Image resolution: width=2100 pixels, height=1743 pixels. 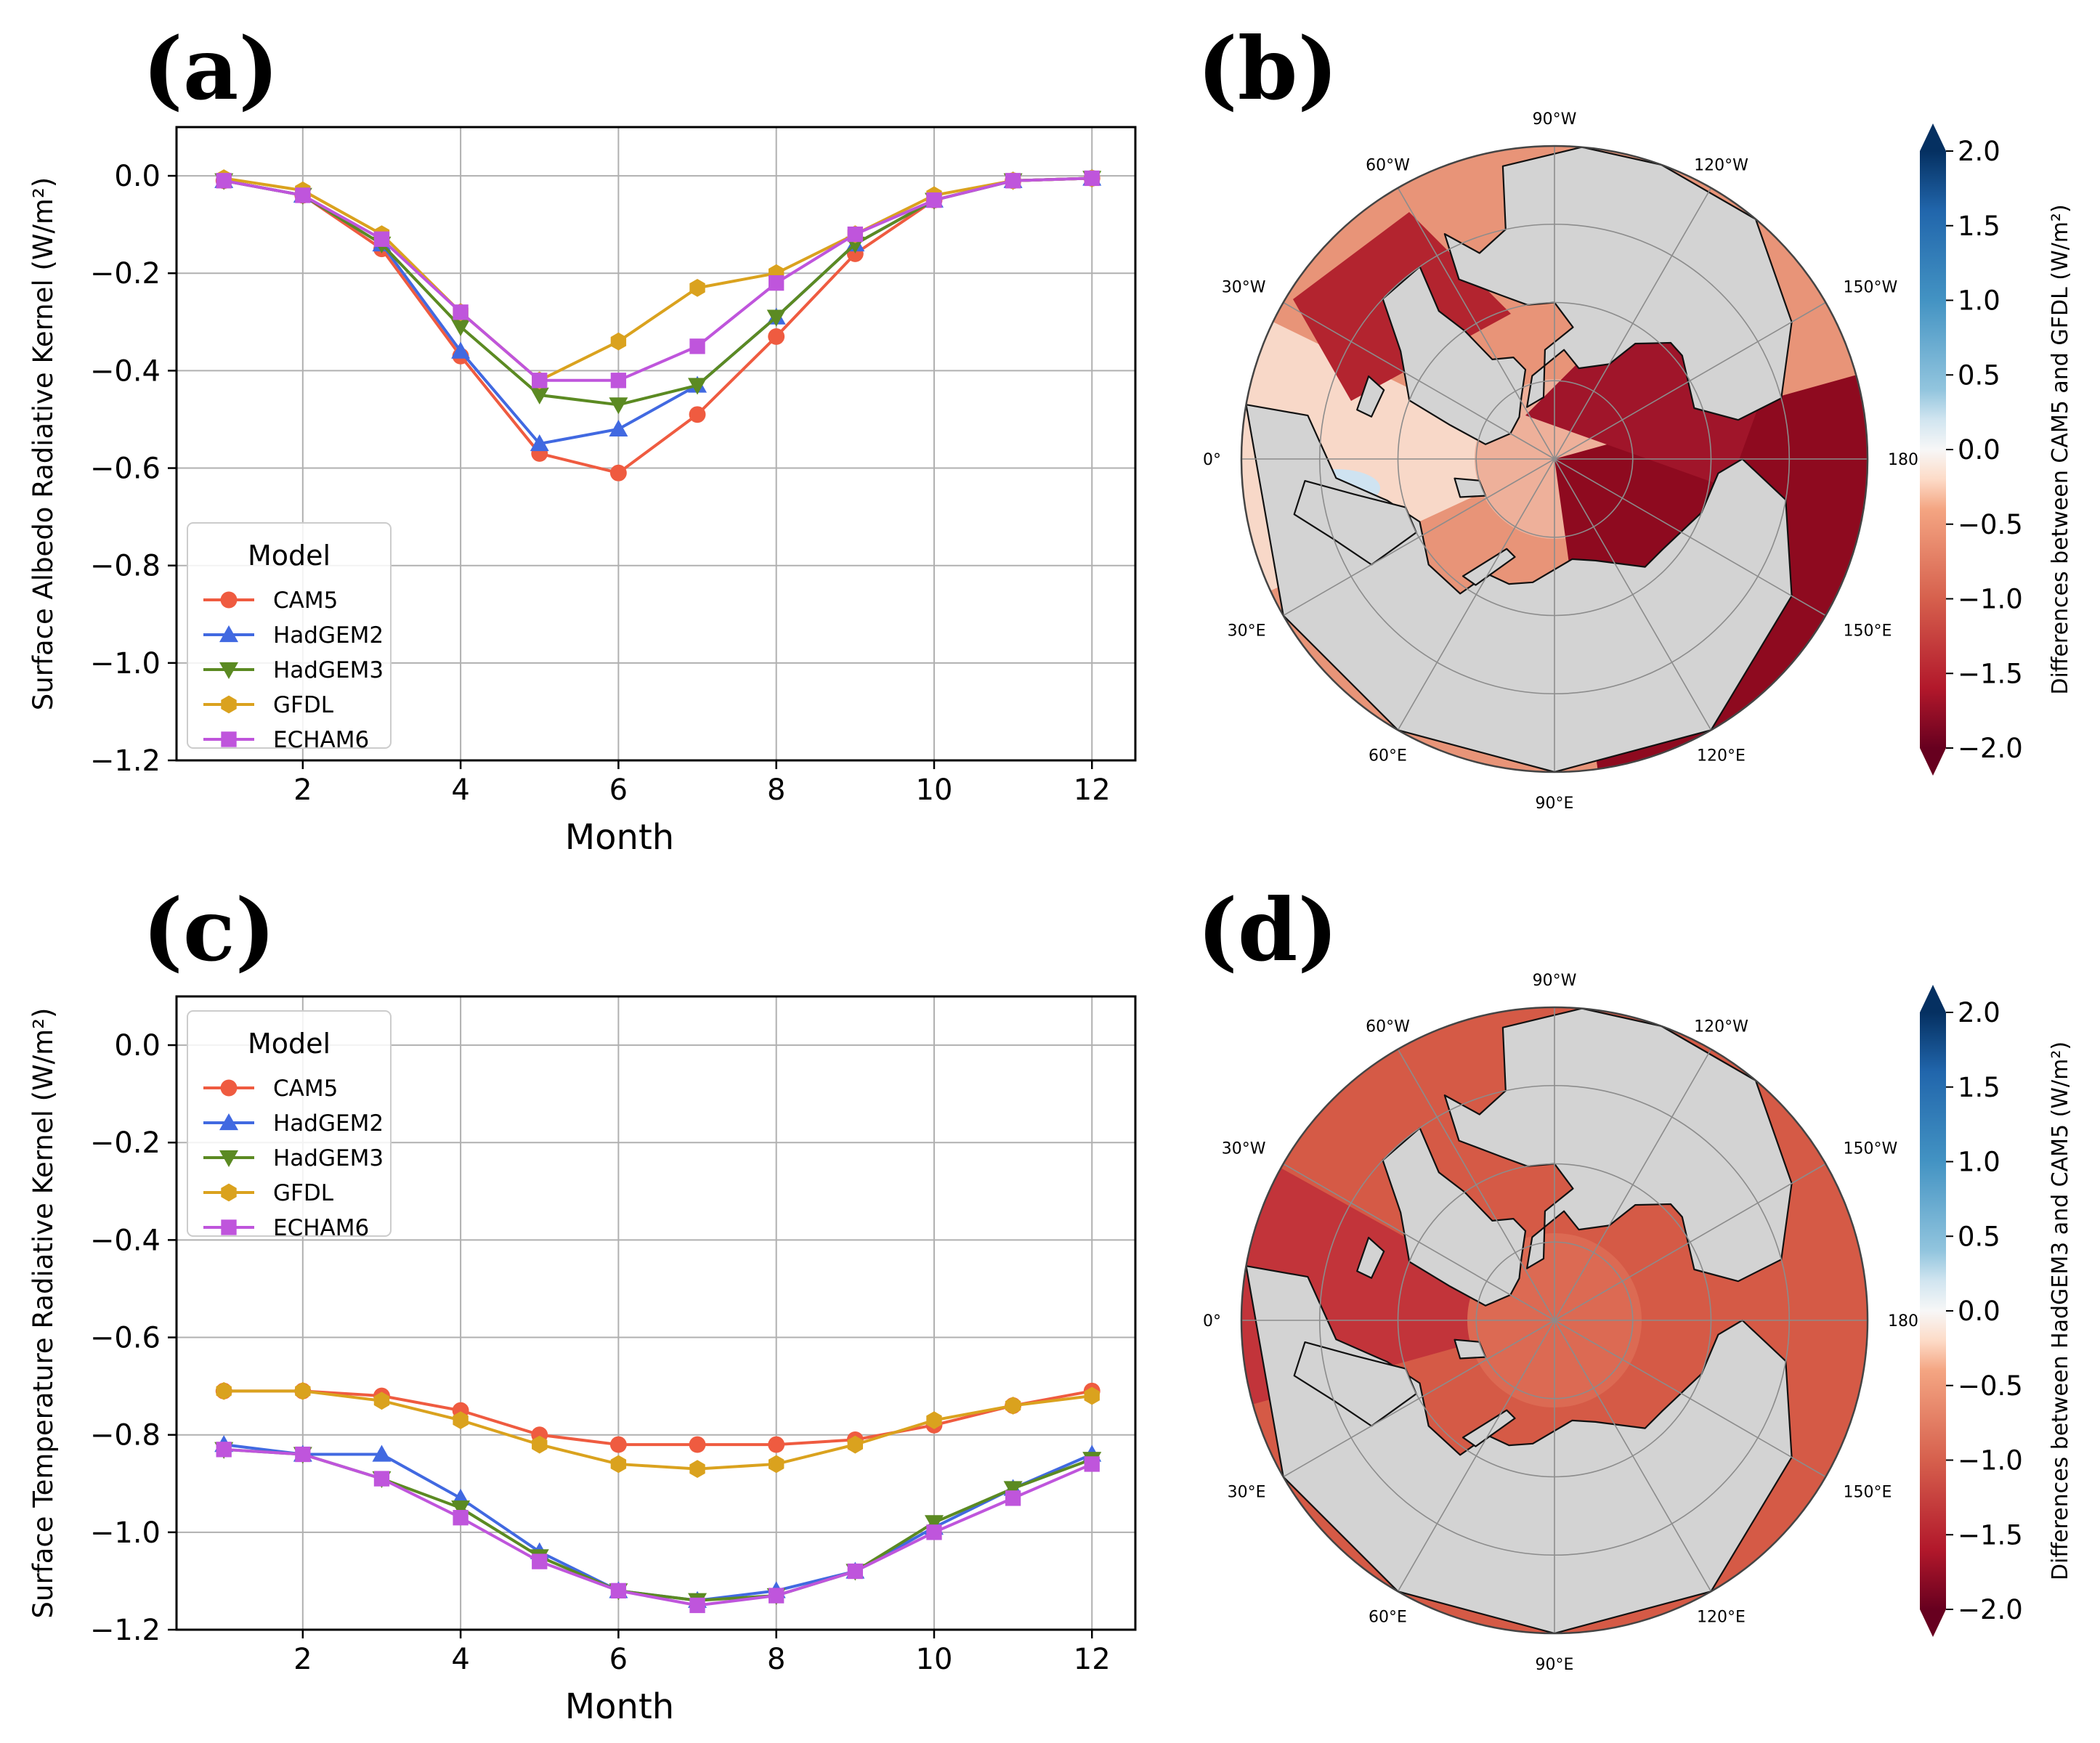 I want to click on colorbar-tick-label: 0.0, so click(x=1979, y=450).